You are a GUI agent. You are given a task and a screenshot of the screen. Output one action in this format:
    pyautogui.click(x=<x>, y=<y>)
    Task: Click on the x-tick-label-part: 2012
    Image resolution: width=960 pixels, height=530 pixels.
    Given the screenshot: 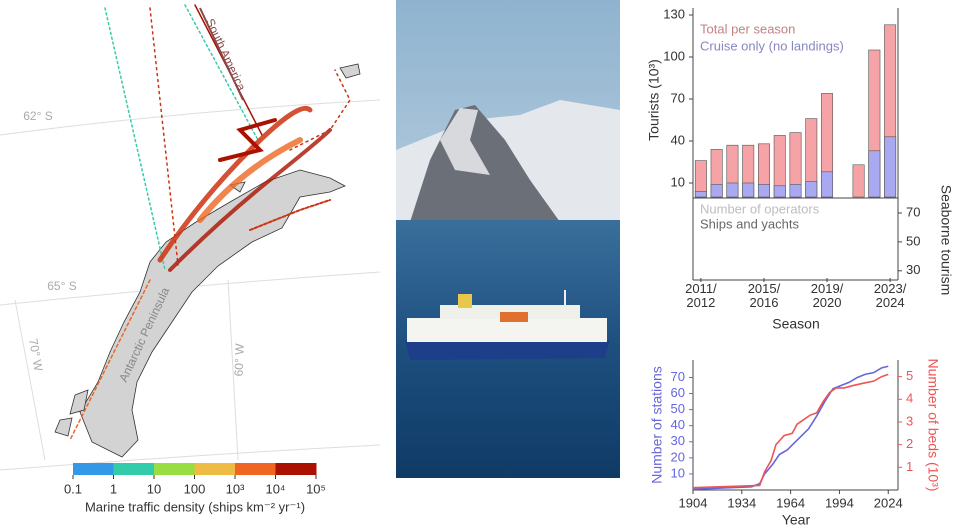 What is the action you would take?
    pyautogui.click(x=700, y=302)
    